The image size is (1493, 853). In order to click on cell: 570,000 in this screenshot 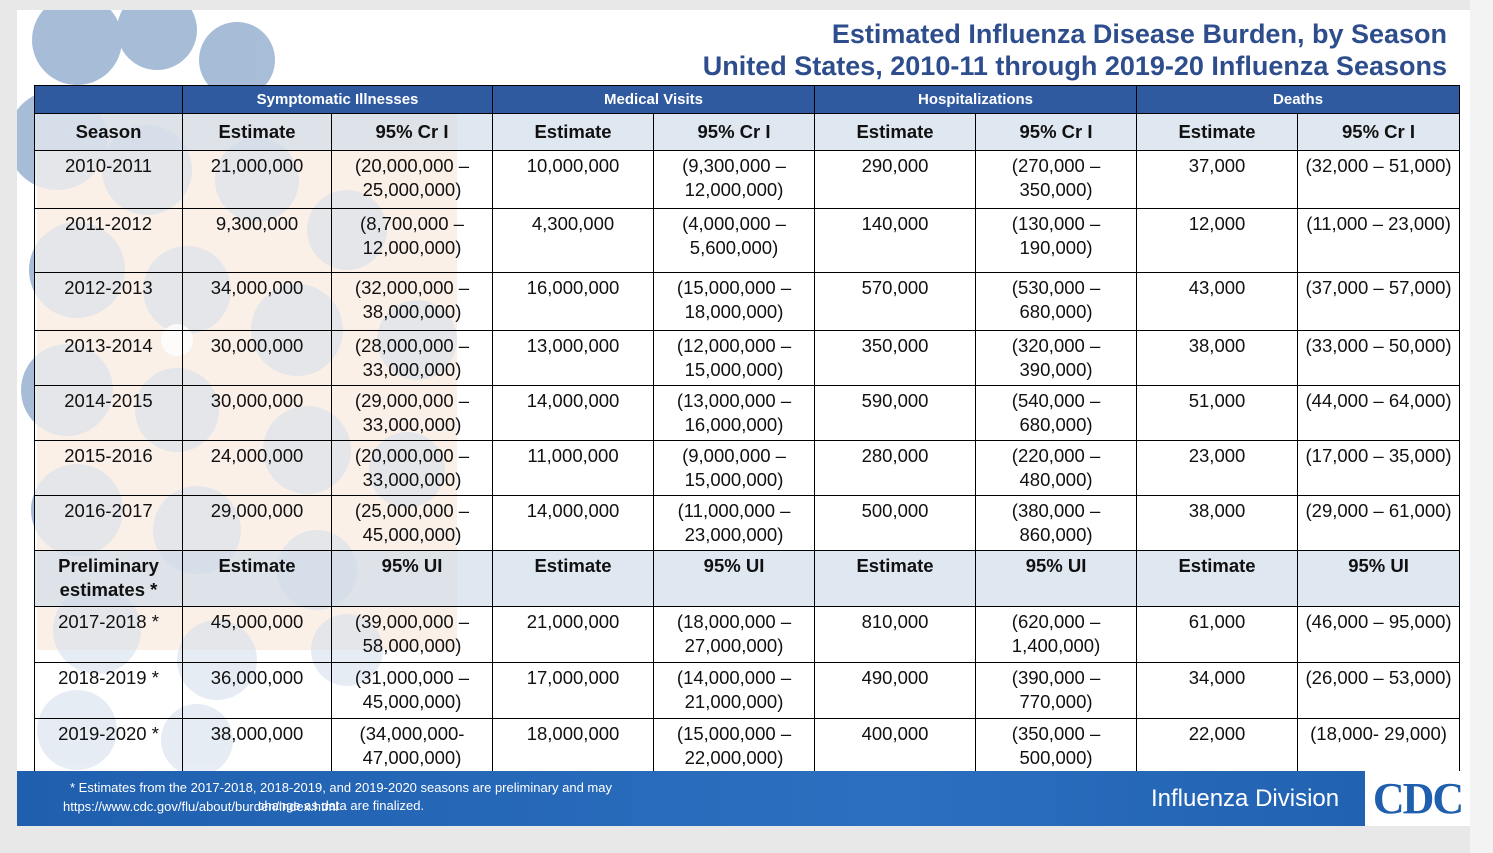, I will do `click(895, 301)`.